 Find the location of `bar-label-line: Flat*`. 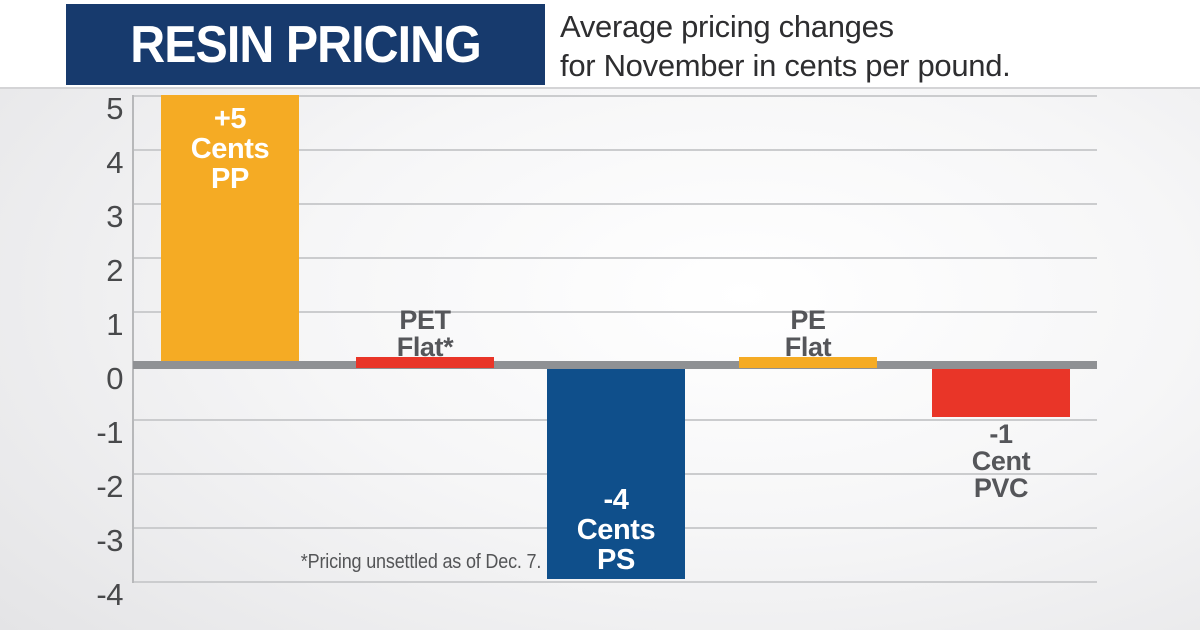

bar-label-line: Flat* is located at coordinates (425, 347).